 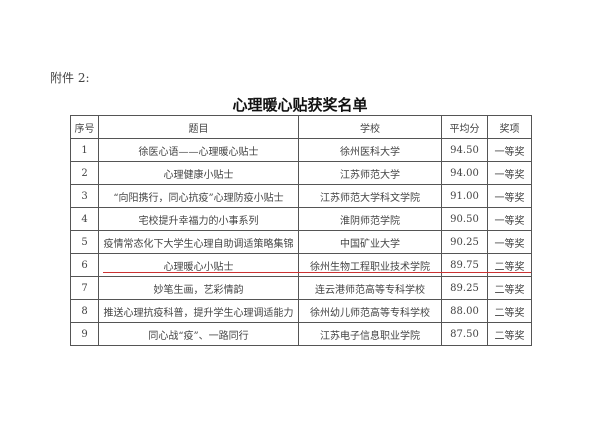 I want to click on cell-topic: 同心战“疫”、一路同行, so click(x=198, y=334).